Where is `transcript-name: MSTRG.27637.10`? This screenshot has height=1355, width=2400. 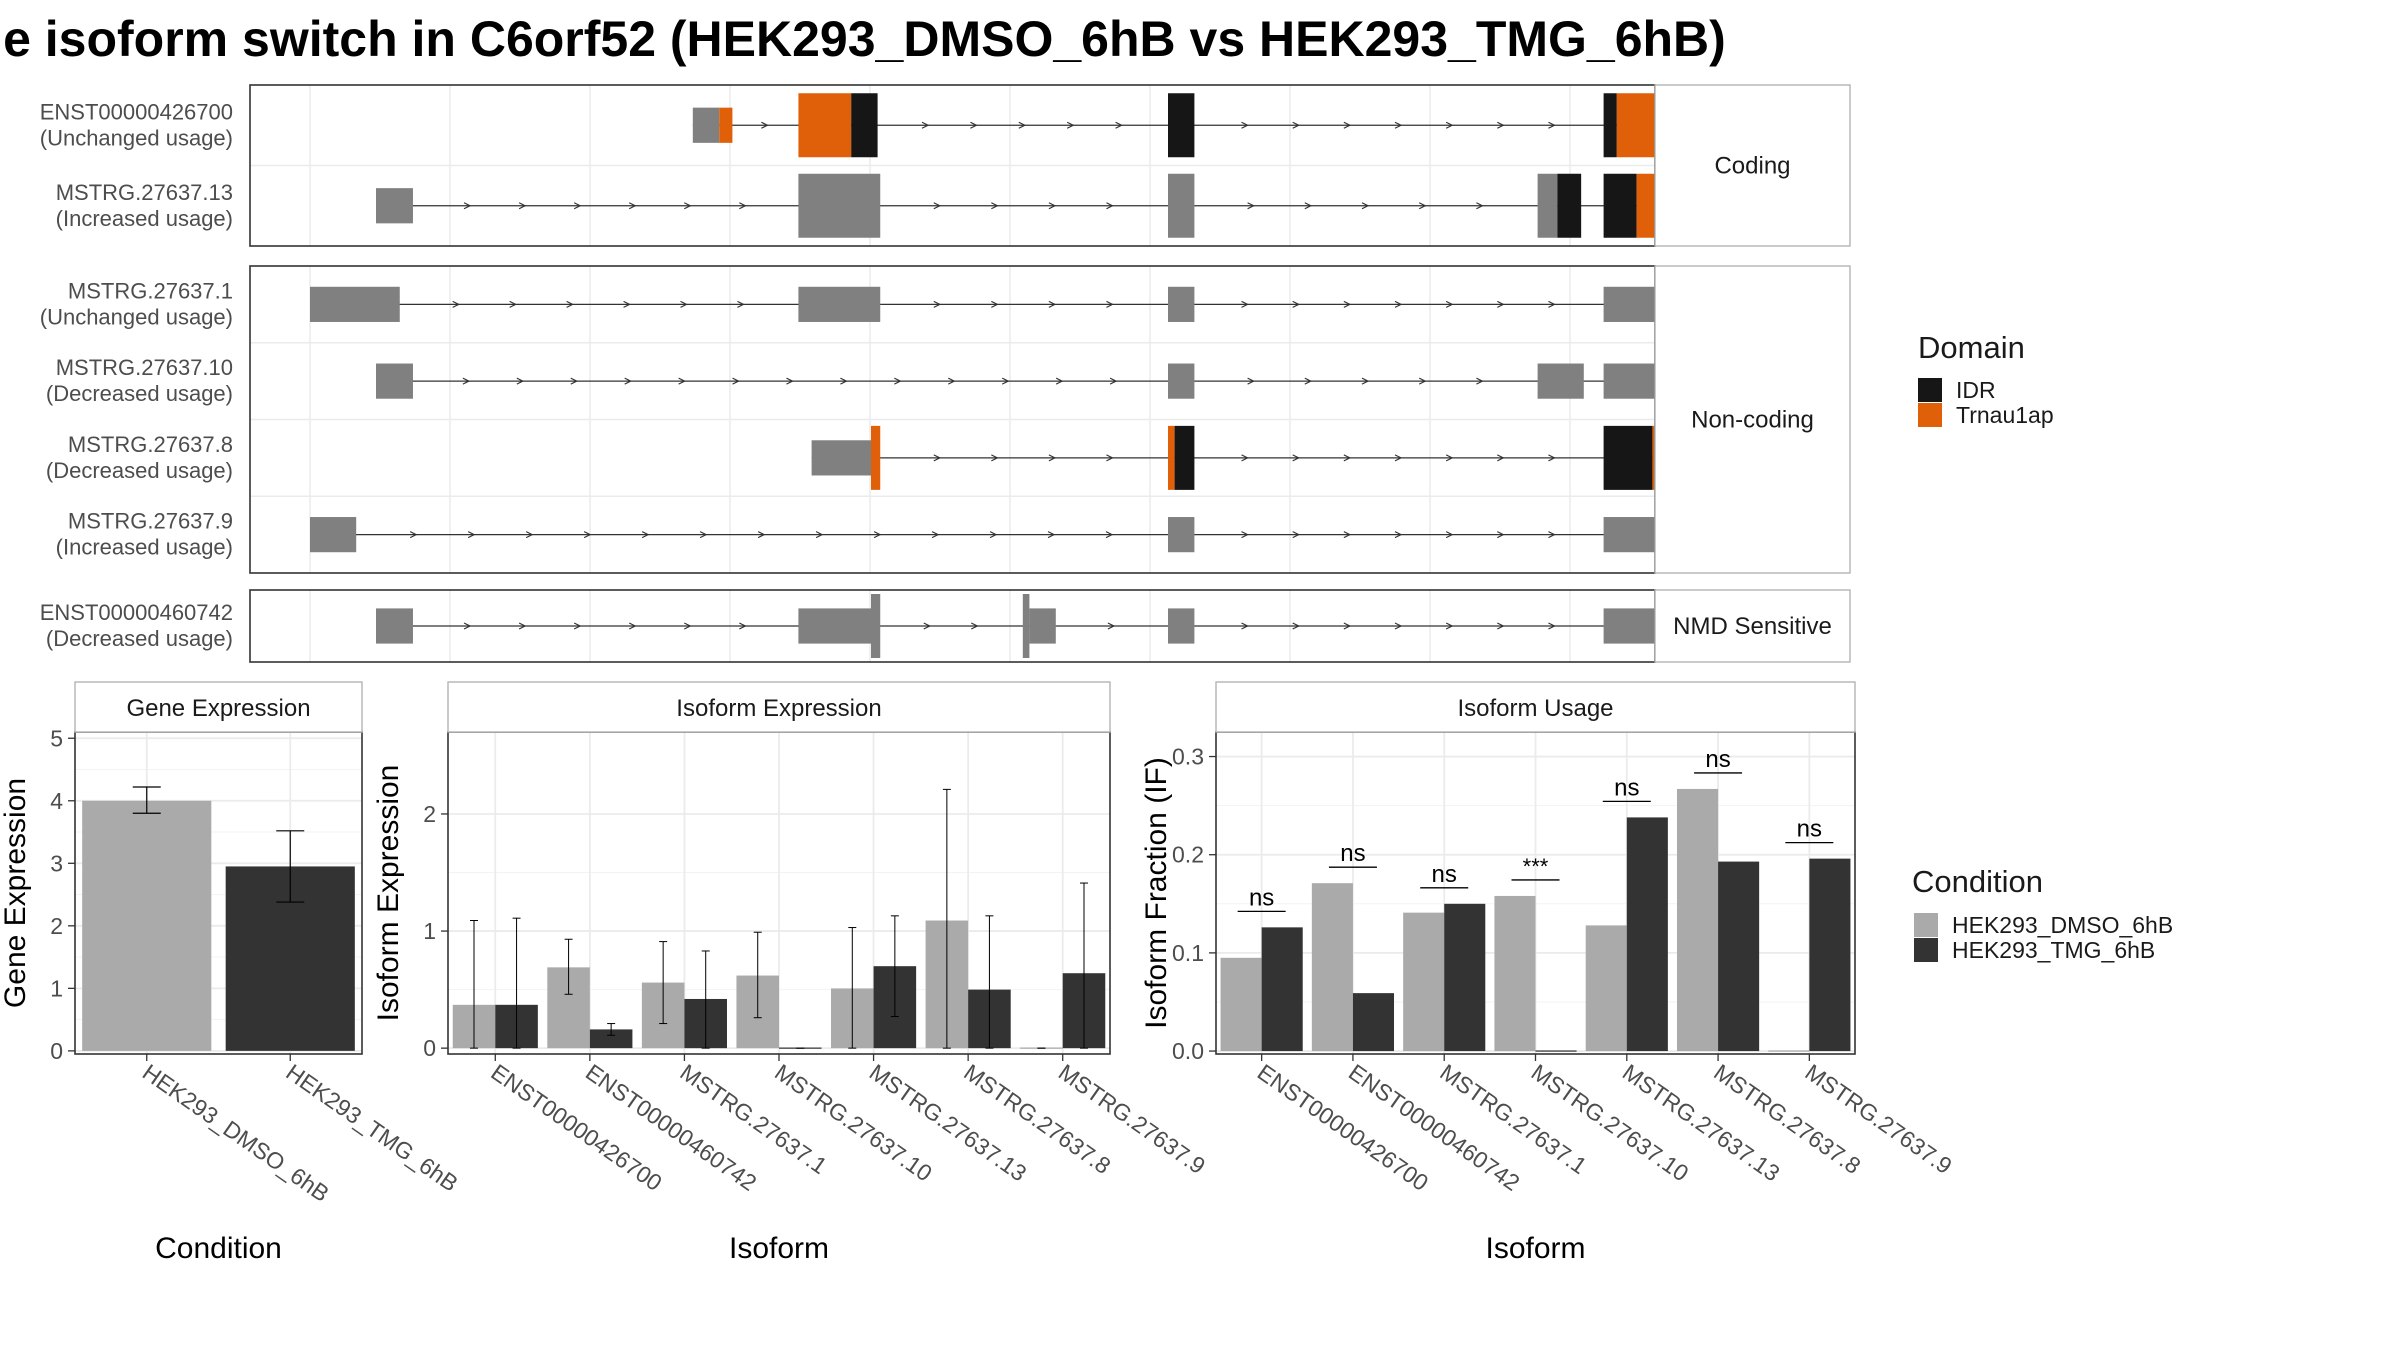
transcript-name: MSTRG.27637.10 is located at coordinates (144, 367).